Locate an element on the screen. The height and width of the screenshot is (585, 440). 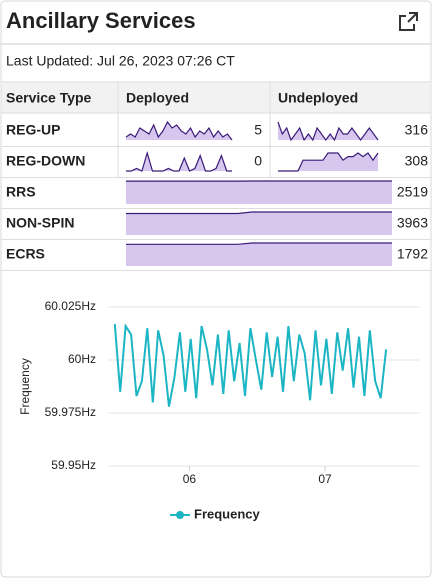
column-header: Undeployed is located at coordinates (318, 98).